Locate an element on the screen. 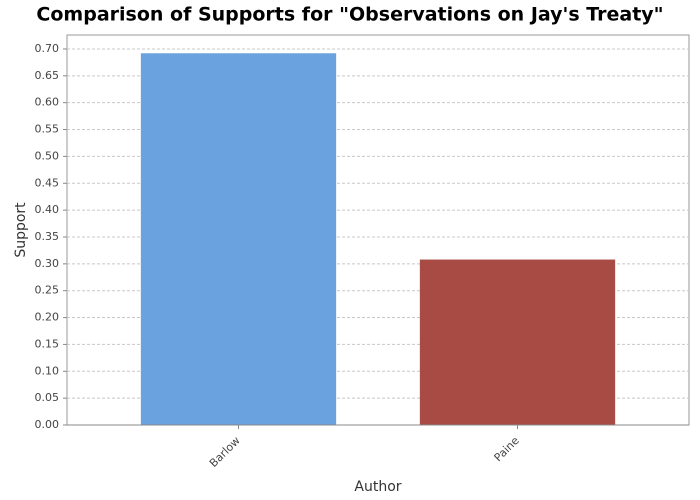 The width and height of the screenshot is (700, 500). bar is located at coordinates (517, 342).